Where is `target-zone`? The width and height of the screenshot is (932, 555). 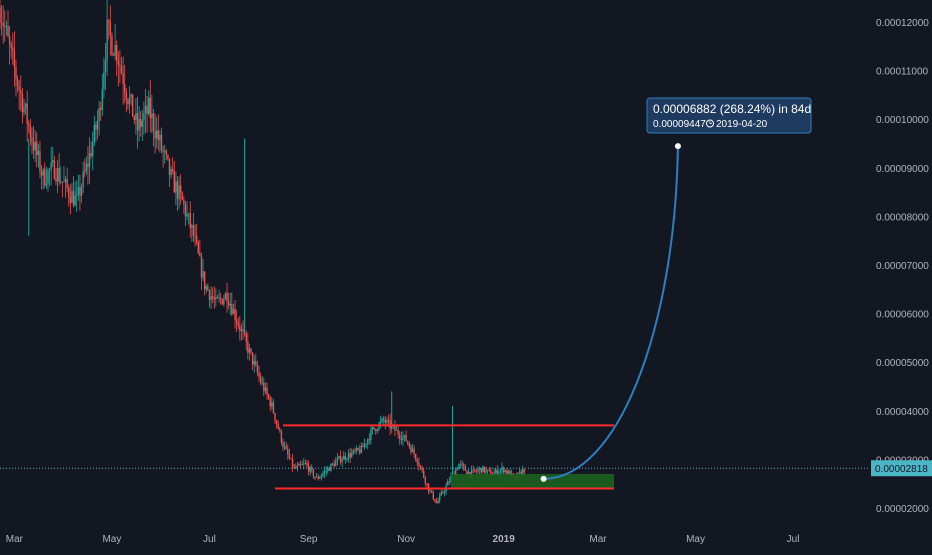
target-zone is located at coordinates (532, 481).